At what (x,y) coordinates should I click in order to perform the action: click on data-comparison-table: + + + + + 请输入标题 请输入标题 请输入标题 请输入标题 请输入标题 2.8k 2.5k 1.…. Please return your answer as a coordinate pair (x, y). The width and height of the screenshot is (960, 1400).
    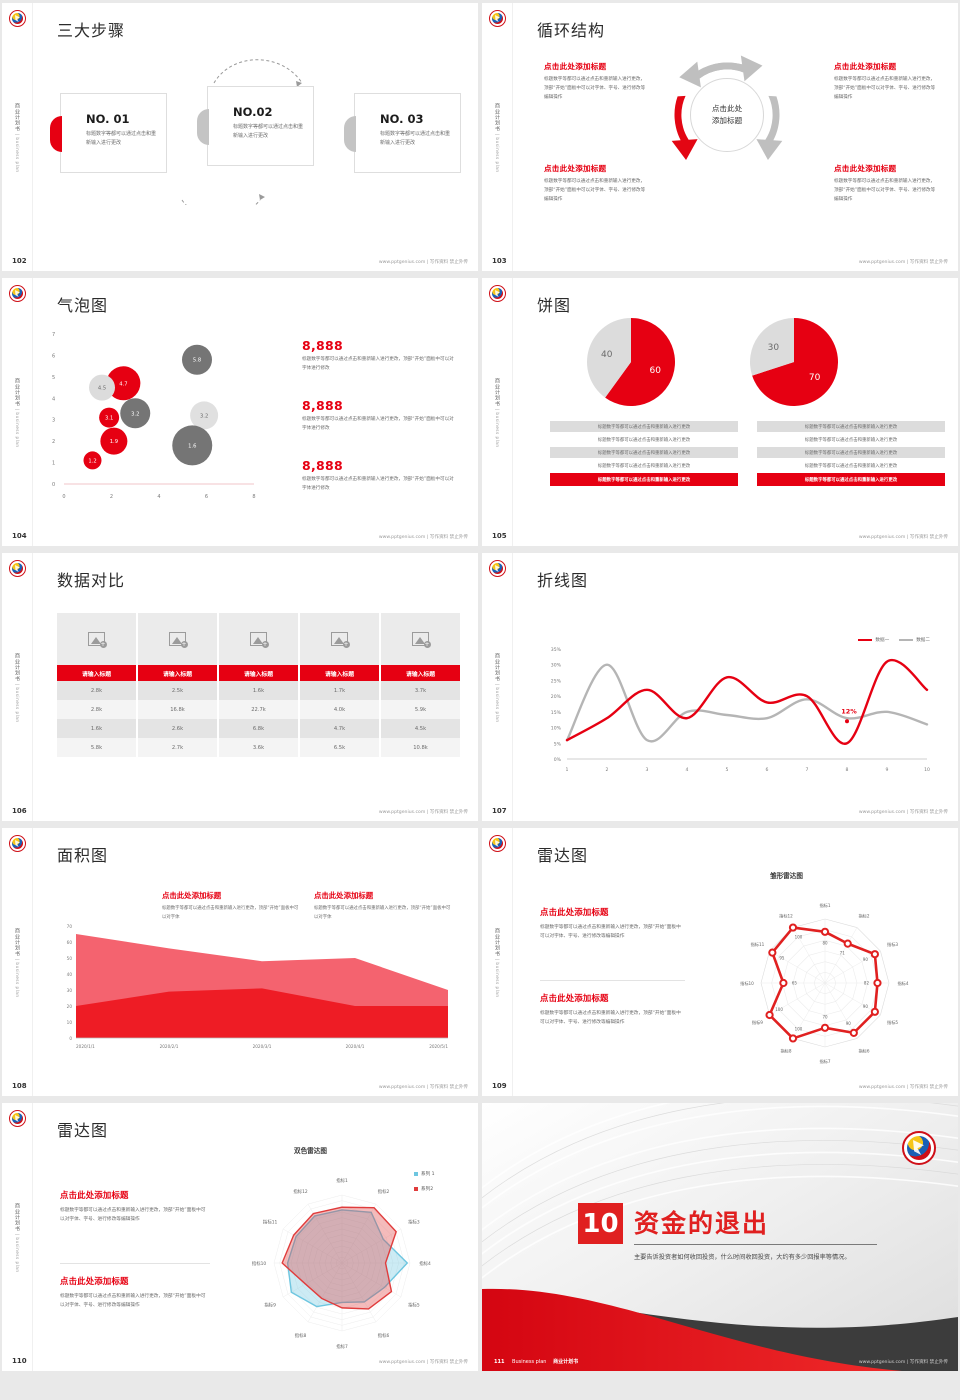
    Looking at the image, I should click on (259, 685).